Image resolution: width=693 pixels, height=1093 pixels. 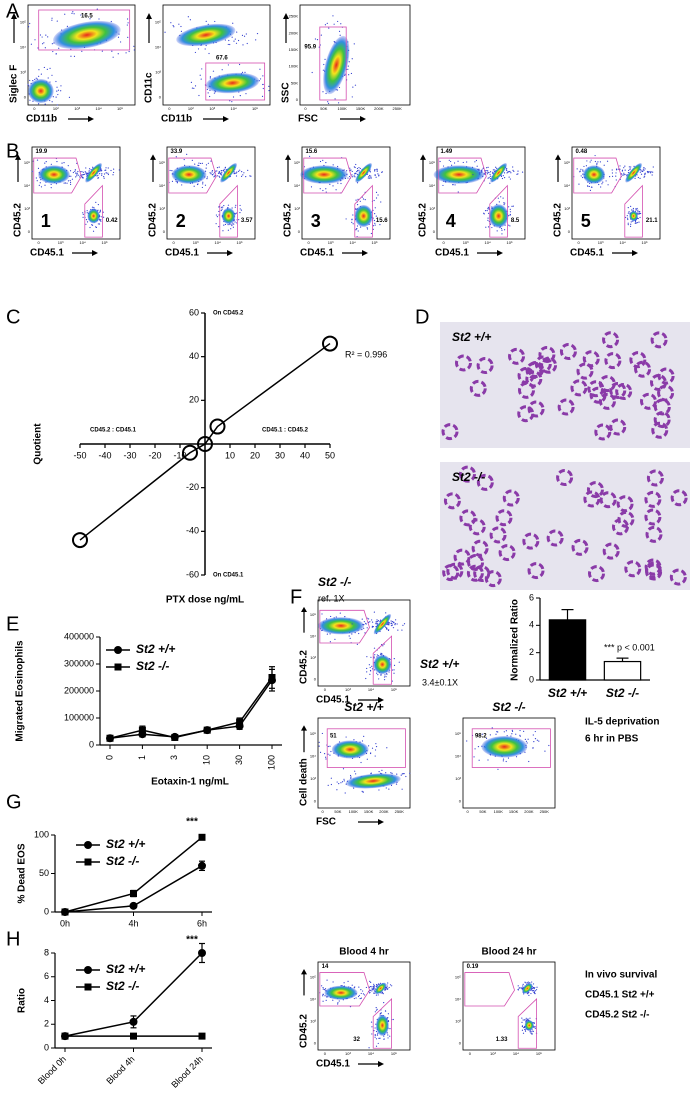 I want to click on panel-letter: C, so click(x=13, y=317).